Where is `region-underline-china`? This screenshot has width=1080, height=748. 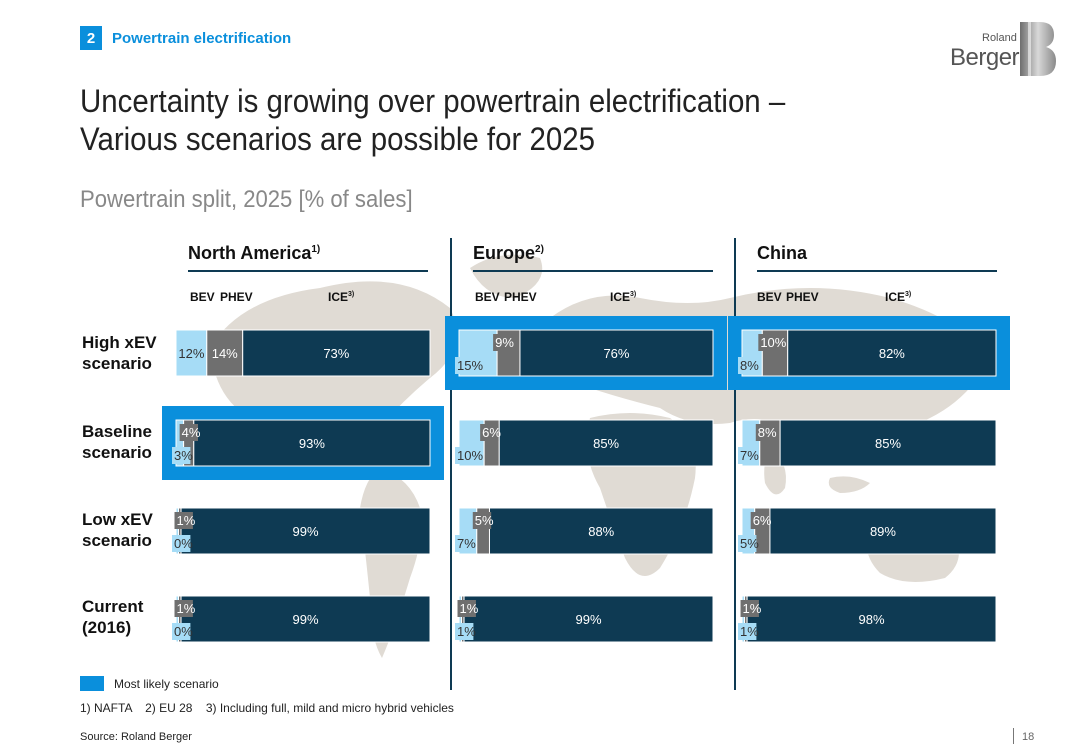 region-underline-china is located at coordinates (877, 271).